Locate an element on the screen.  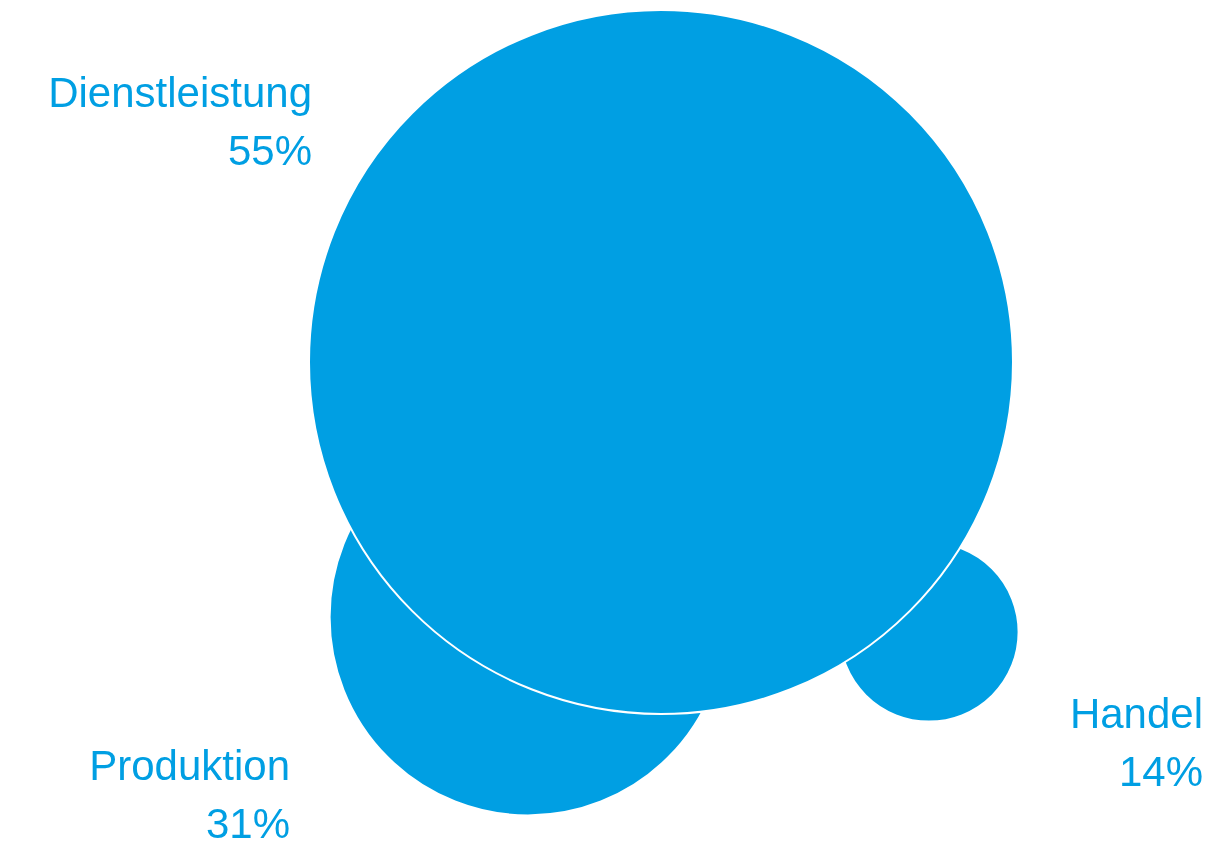
category-label: Handel is located at coordinates (1136, 713).